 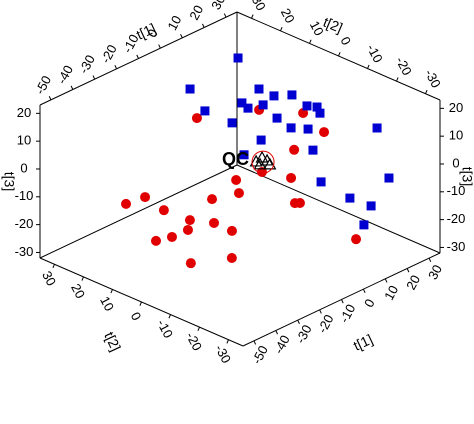 I want to click on axis-title: t[1], so click(x=146, y=31).